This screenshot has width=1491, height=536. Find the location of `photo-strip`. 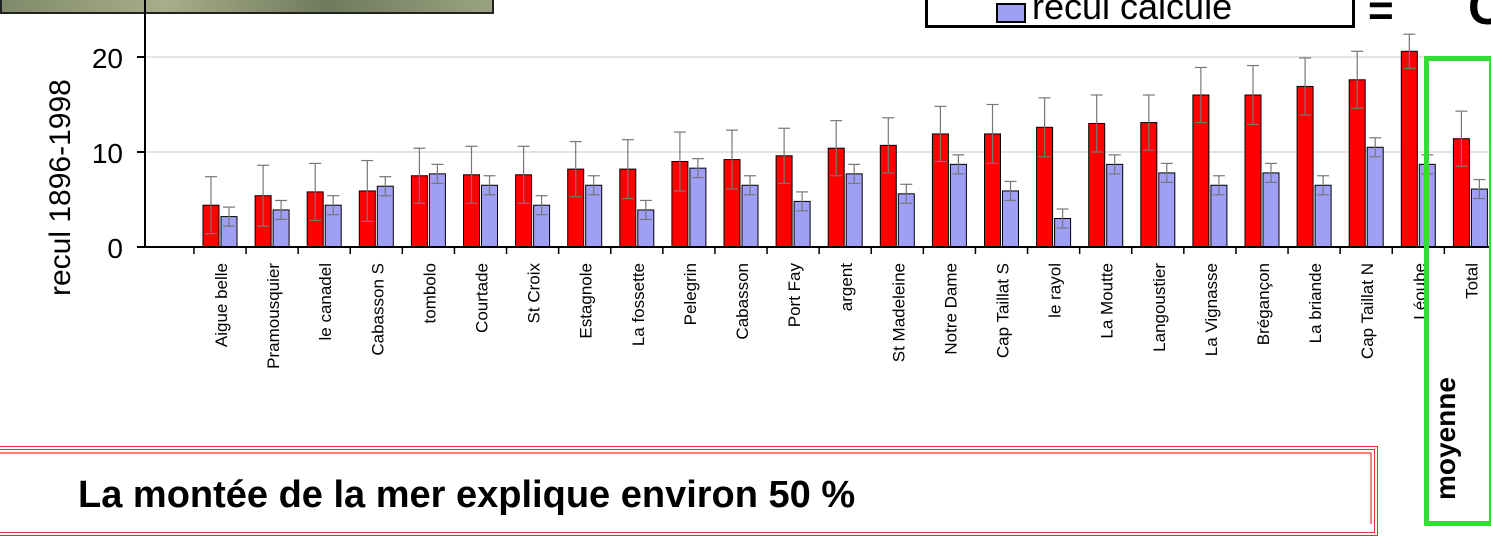

photo-strip is located at coordinates (247, 7).